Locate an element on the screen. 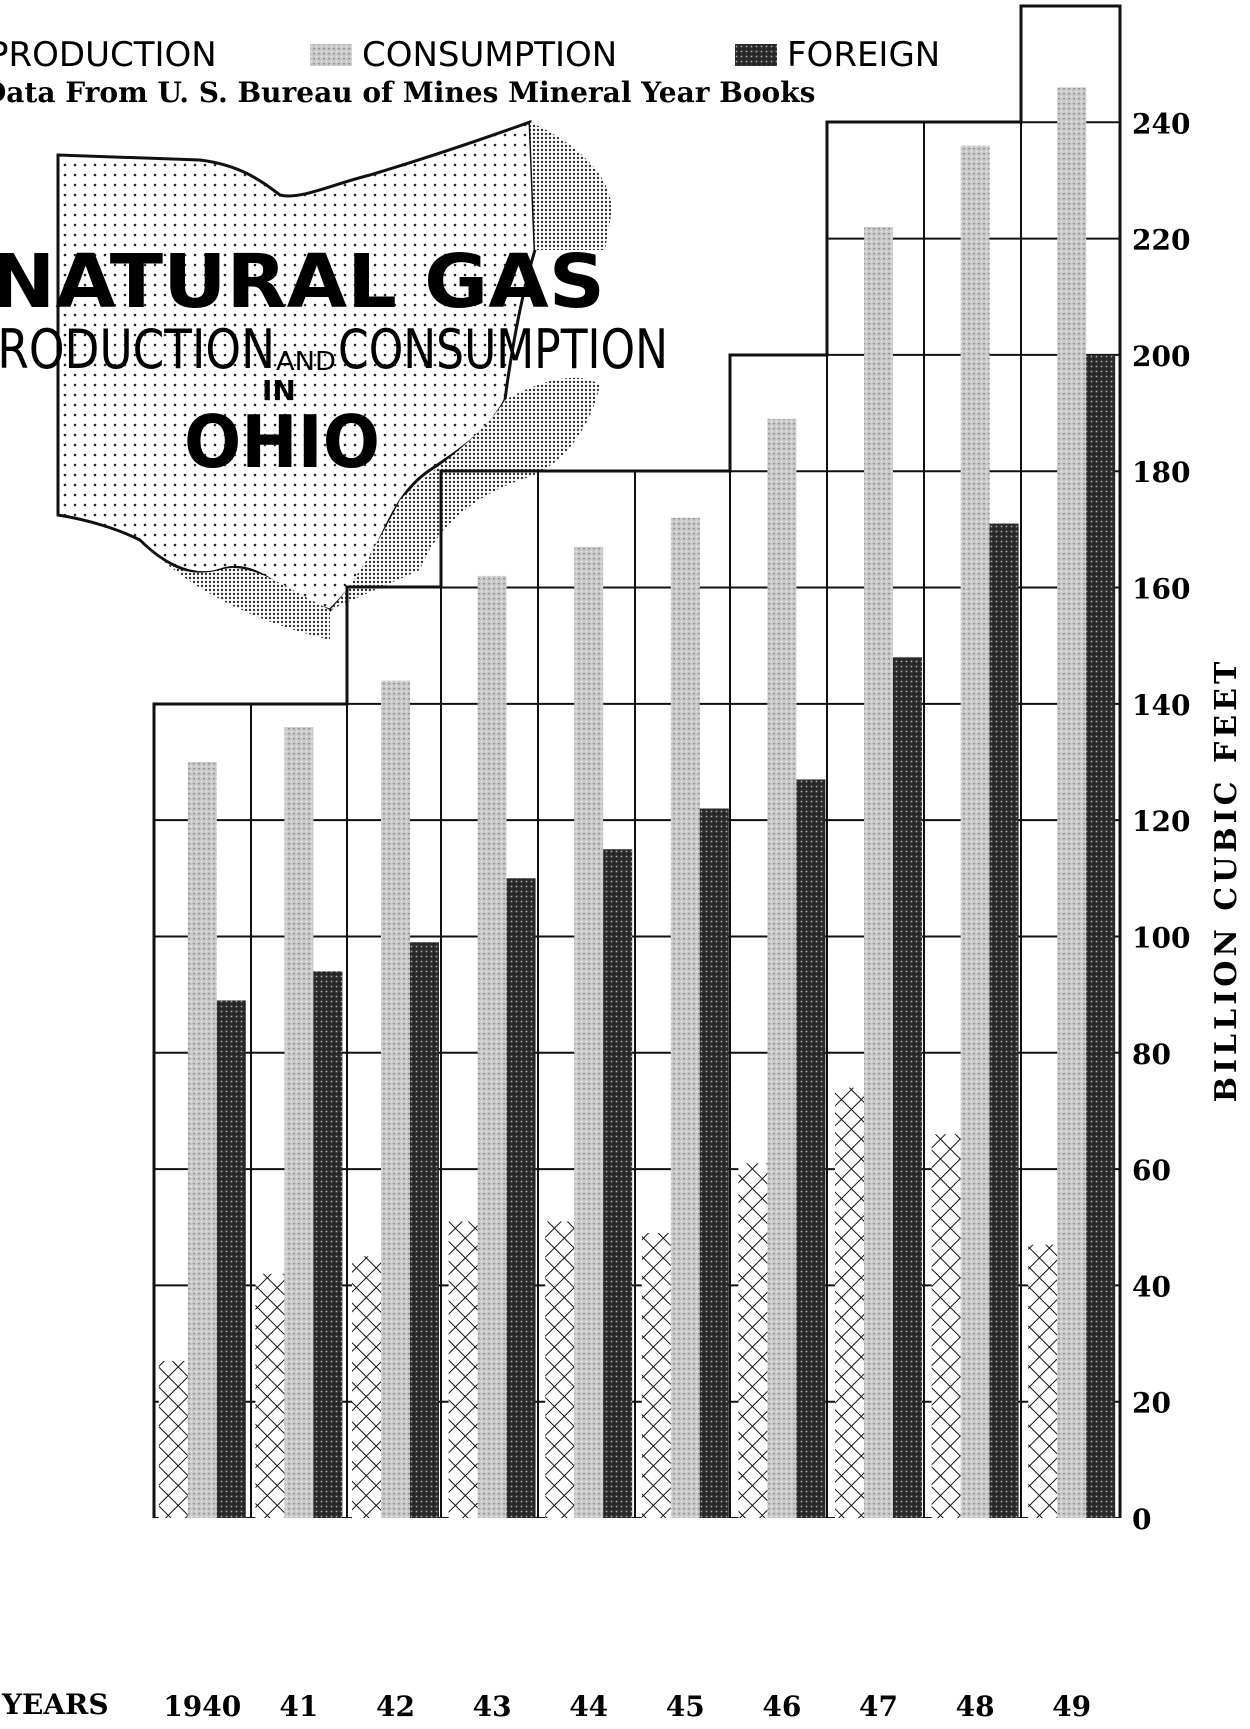  map is located at coordinates (334, 379).